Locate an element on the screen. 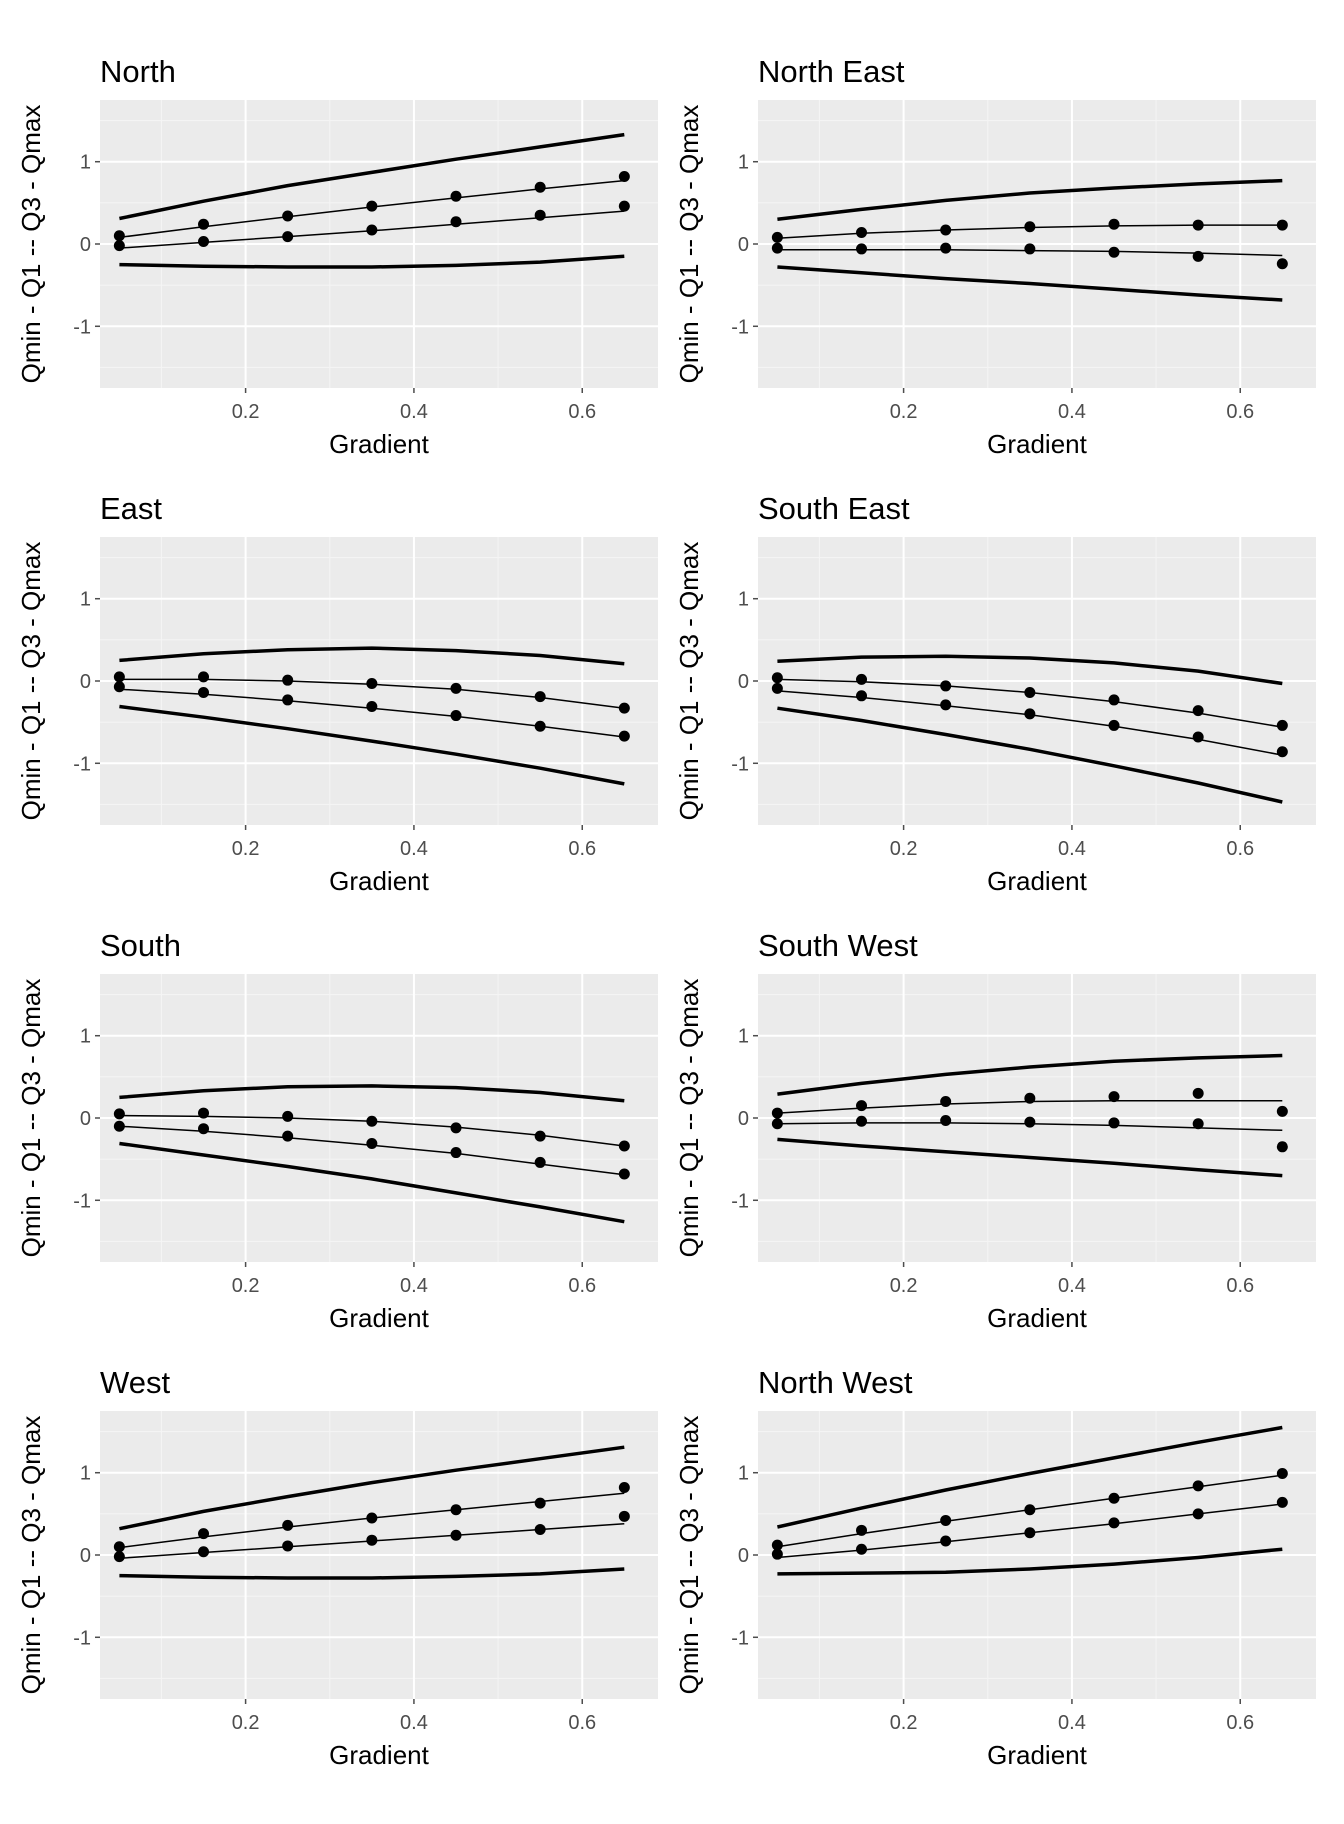 The height and width of the screenshot is (1824, 1344). panel-title: South is located at coordinates (140, 945).